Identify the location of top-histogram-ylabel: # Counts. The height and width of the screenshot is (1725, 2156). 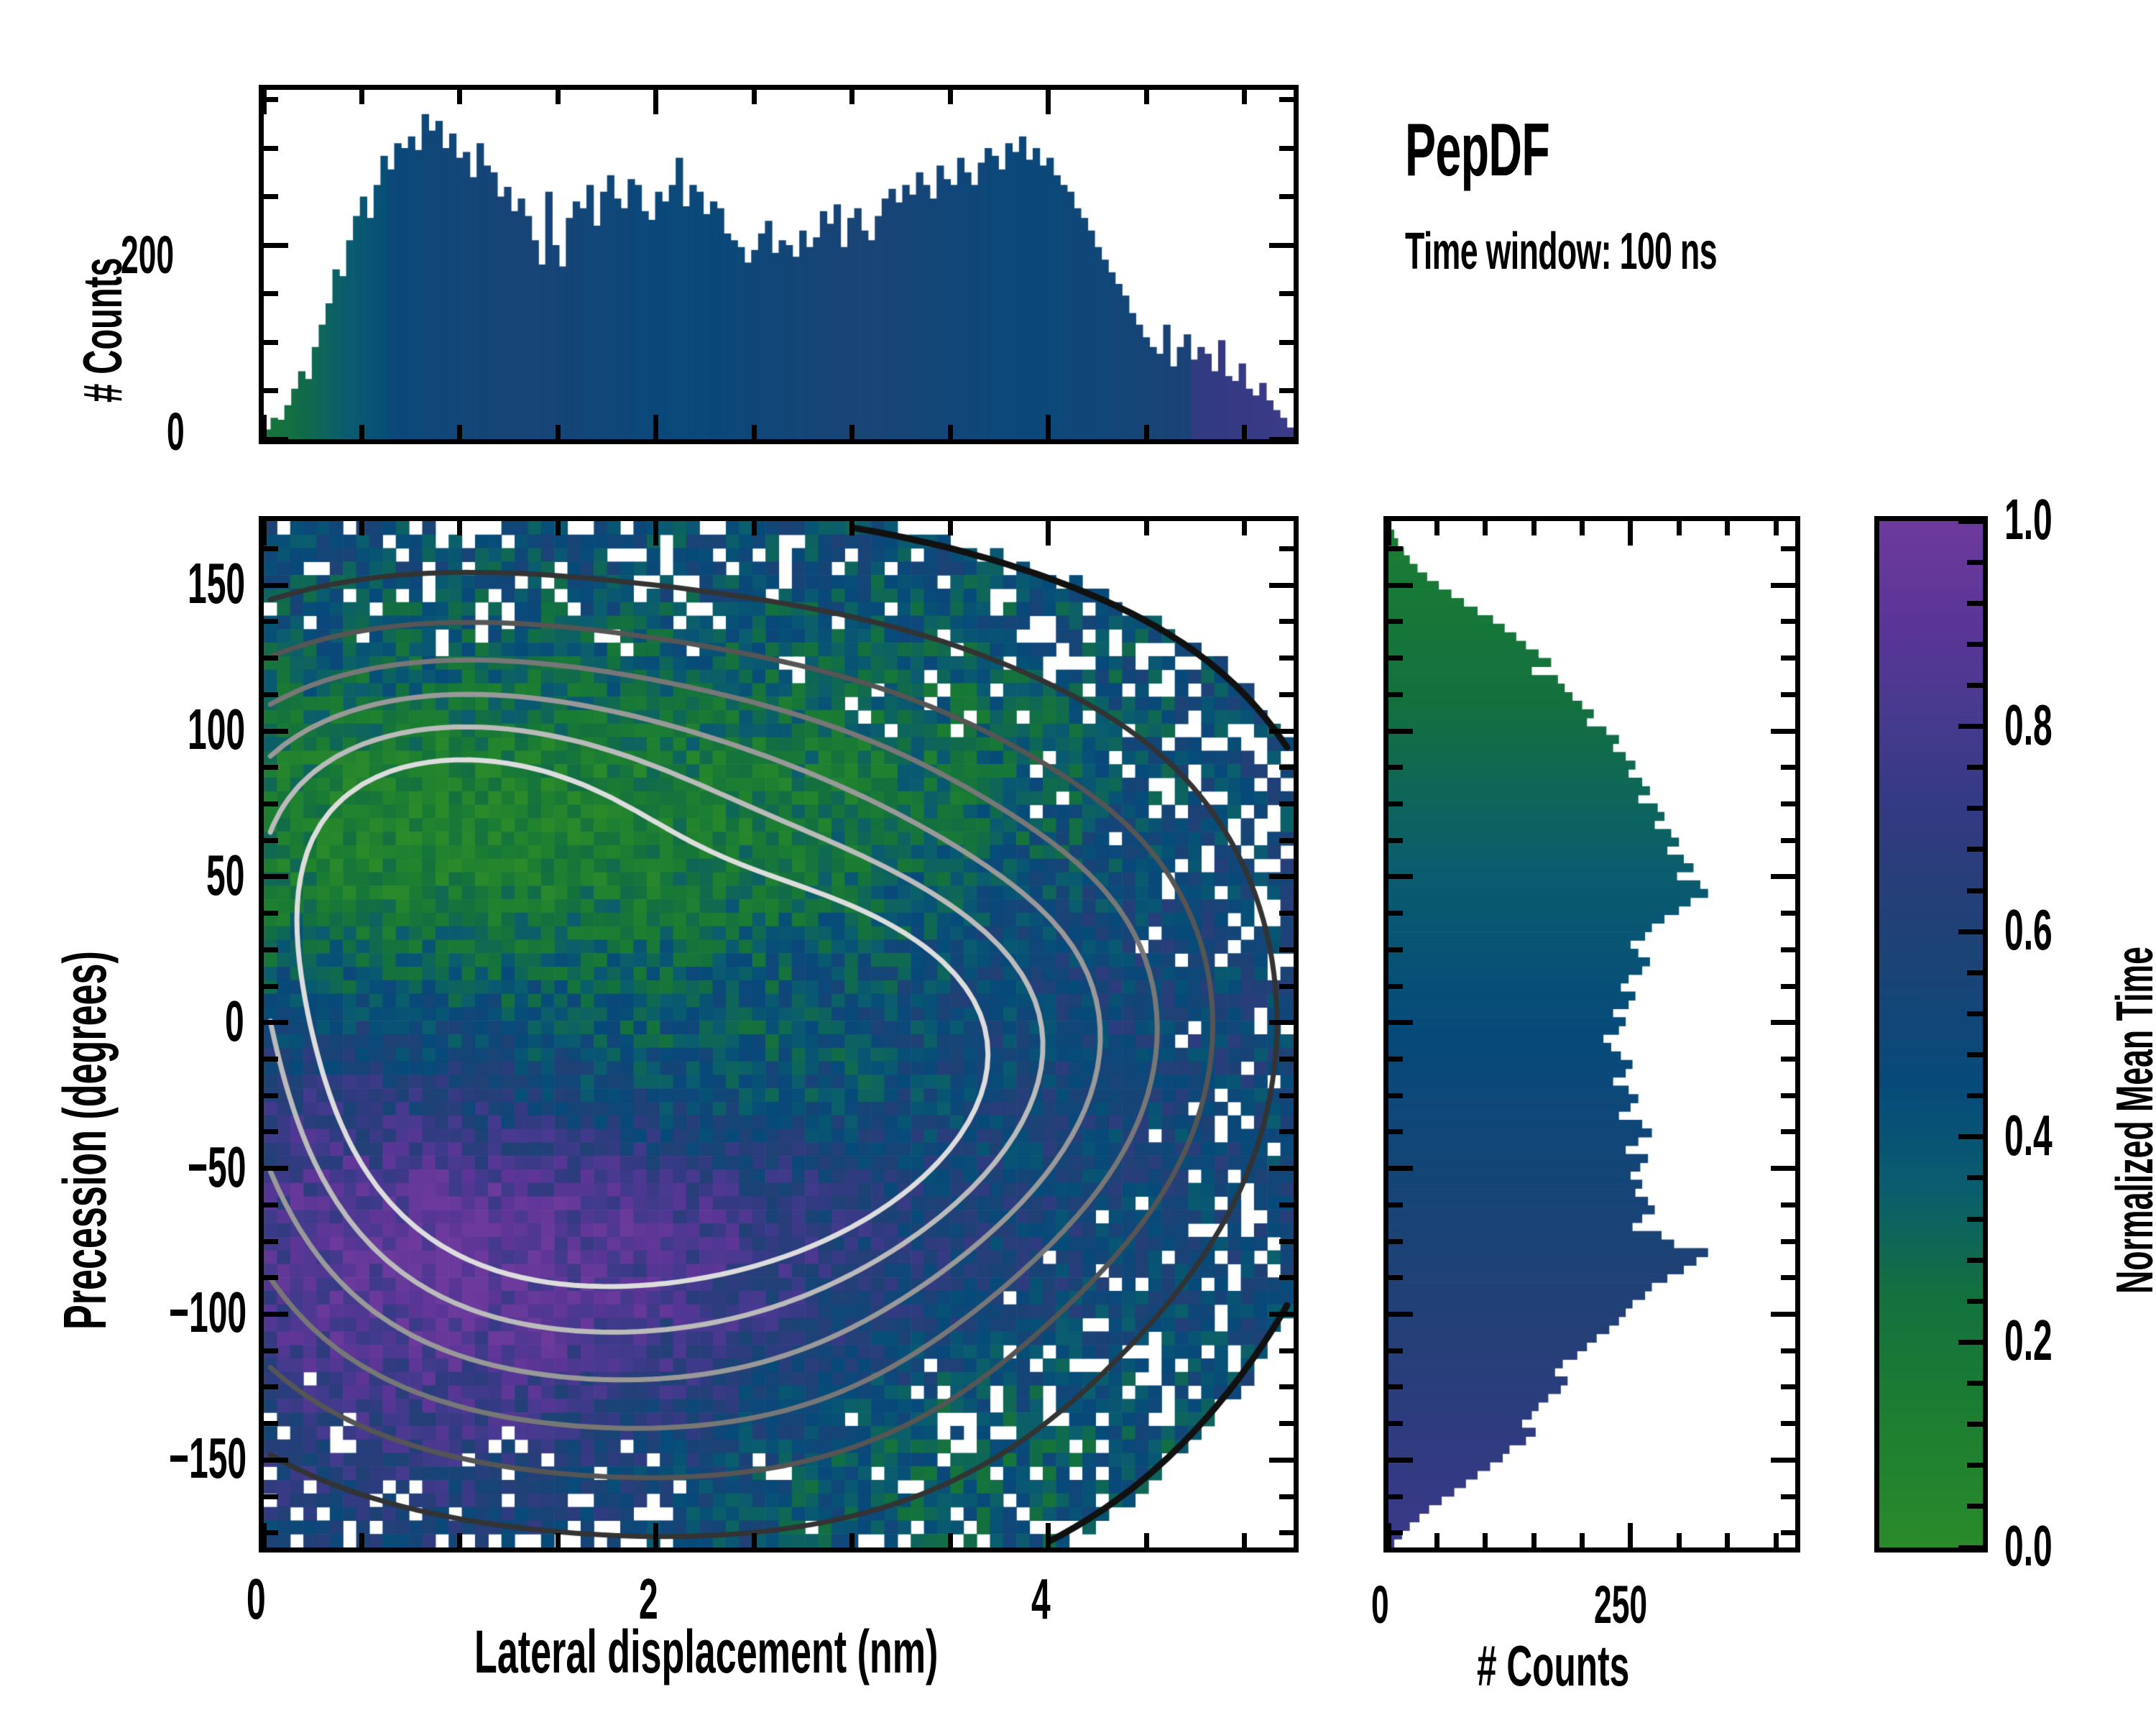
(103, 329).